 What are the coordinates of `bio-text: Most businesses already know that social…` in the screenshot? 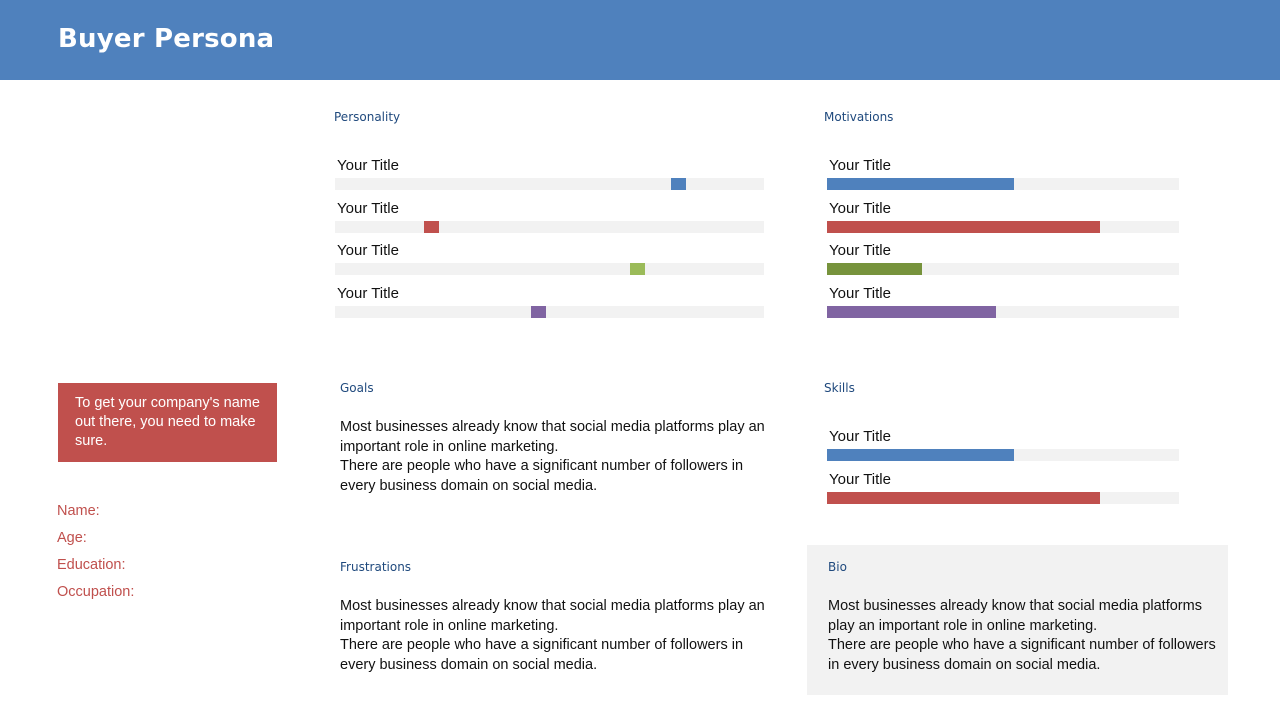 It's located at (1022, 636).